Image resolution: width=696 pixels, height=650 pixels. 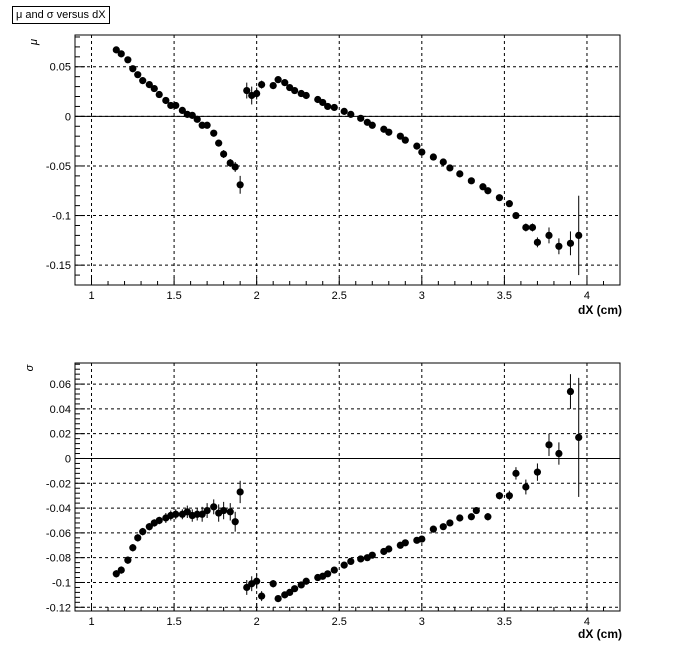 I want to click on canvas-title: μ and σ versus dX, so click(x=61, y=15).